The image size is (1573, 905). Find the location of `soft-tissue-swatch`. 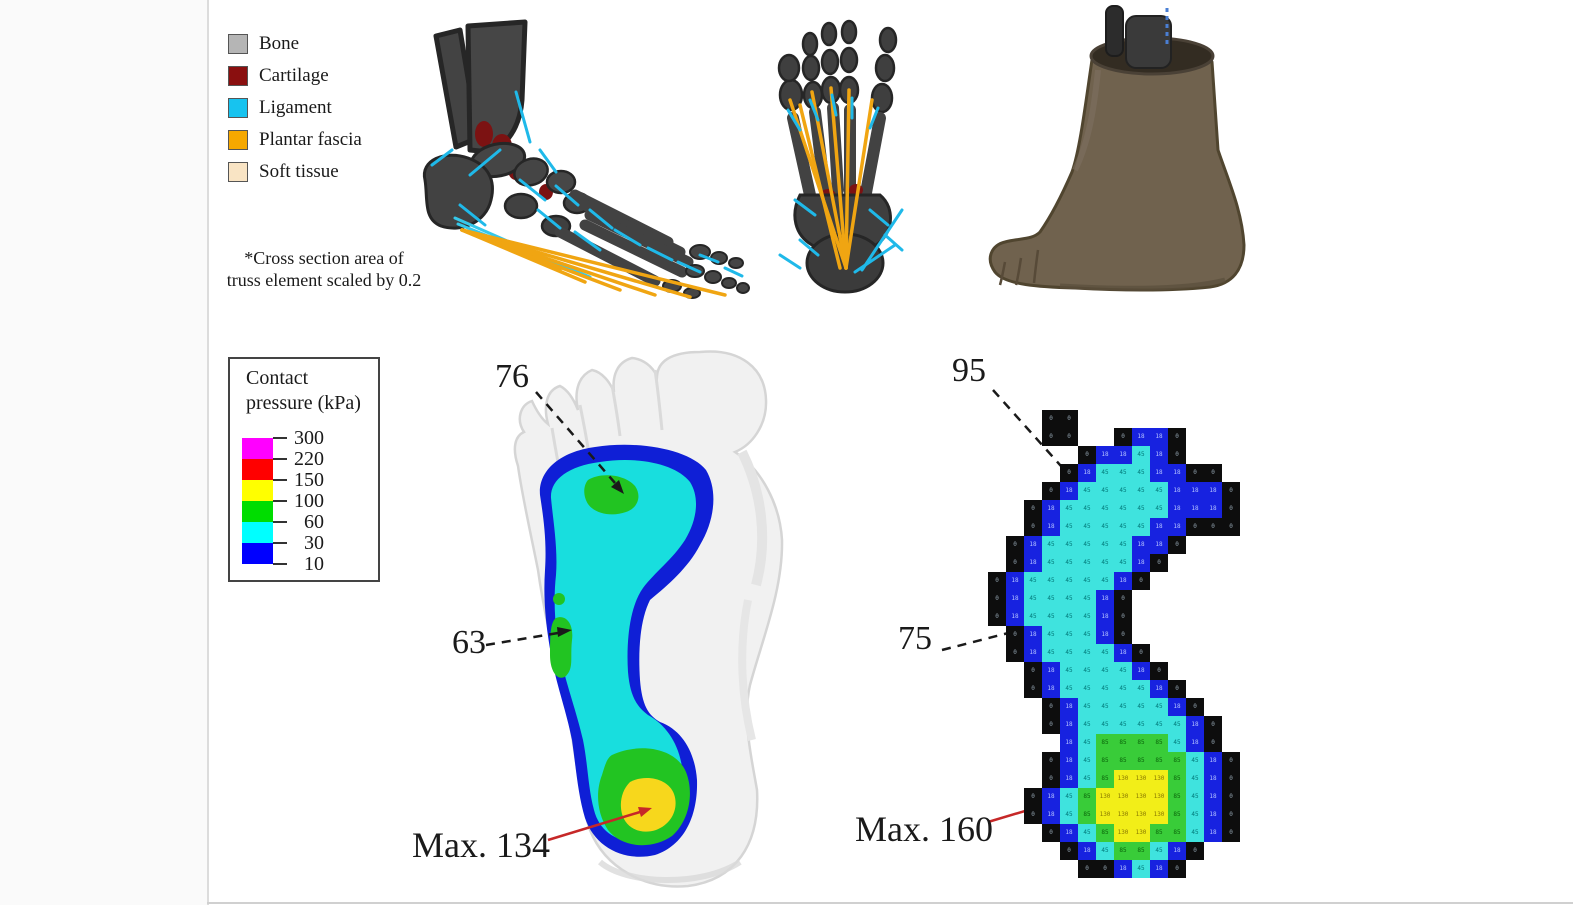

soft-tissue-swatch is located at coordinates (238, 172).